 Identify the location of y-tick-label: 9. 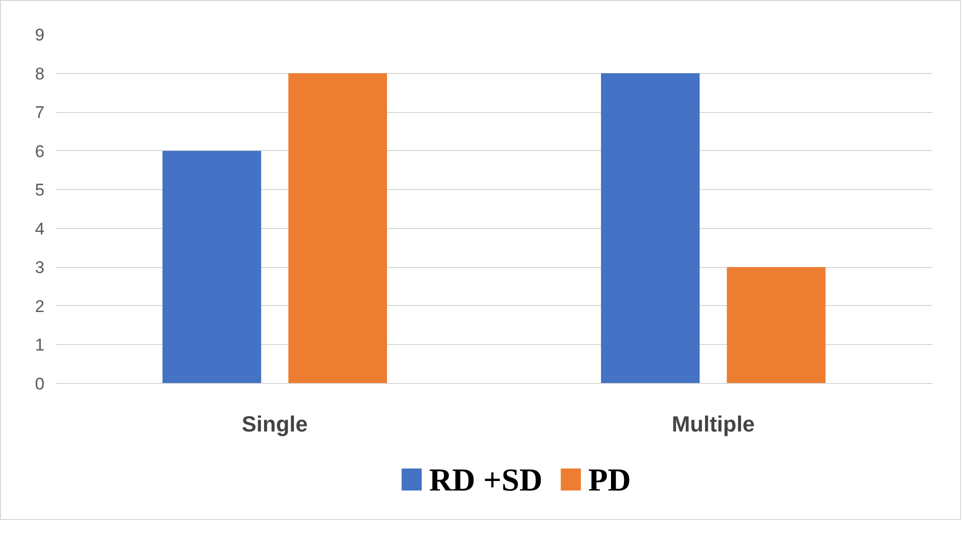
(40, 35).